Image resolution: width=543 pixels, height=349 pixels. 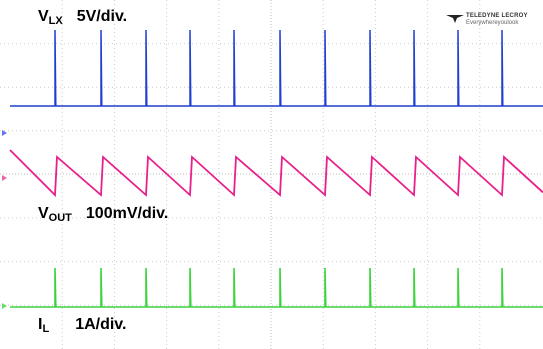 What do you see at coordinates (40, 324) in the screenshot?
I see `symbol: I` at bounding box center [40, 324].